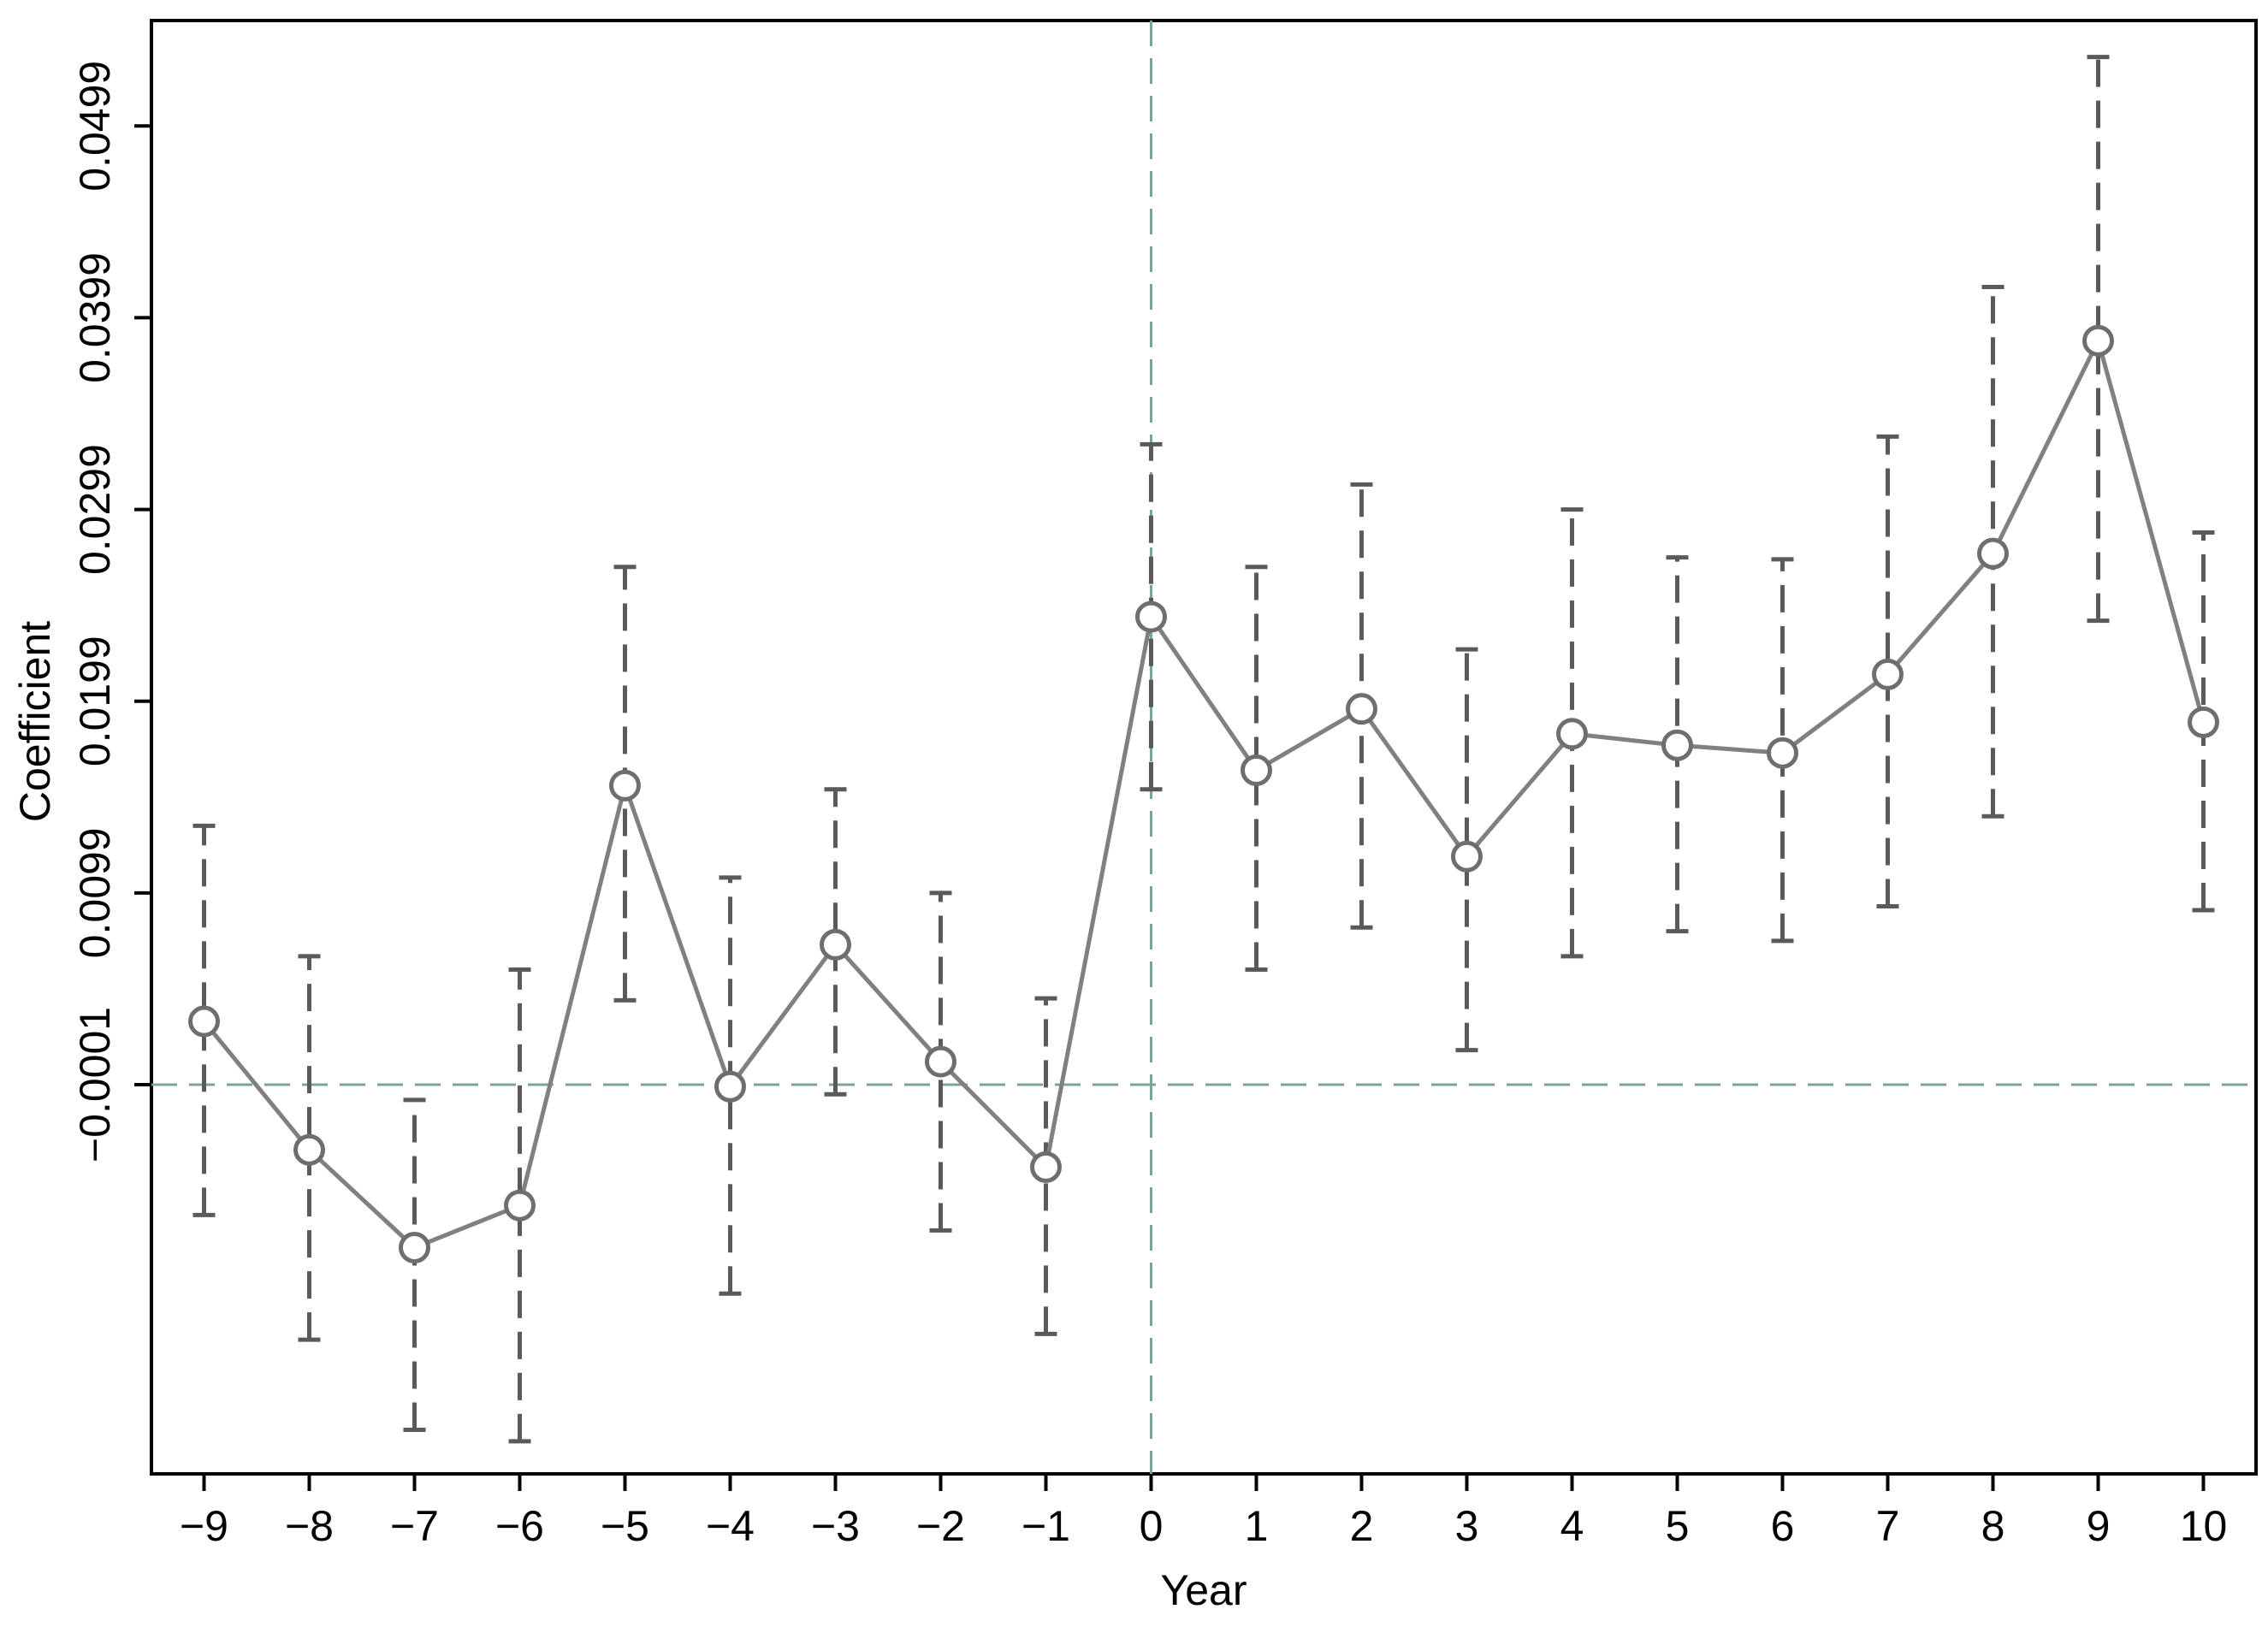  I want to click on x-tick-label: −4, so click(730, 1526).